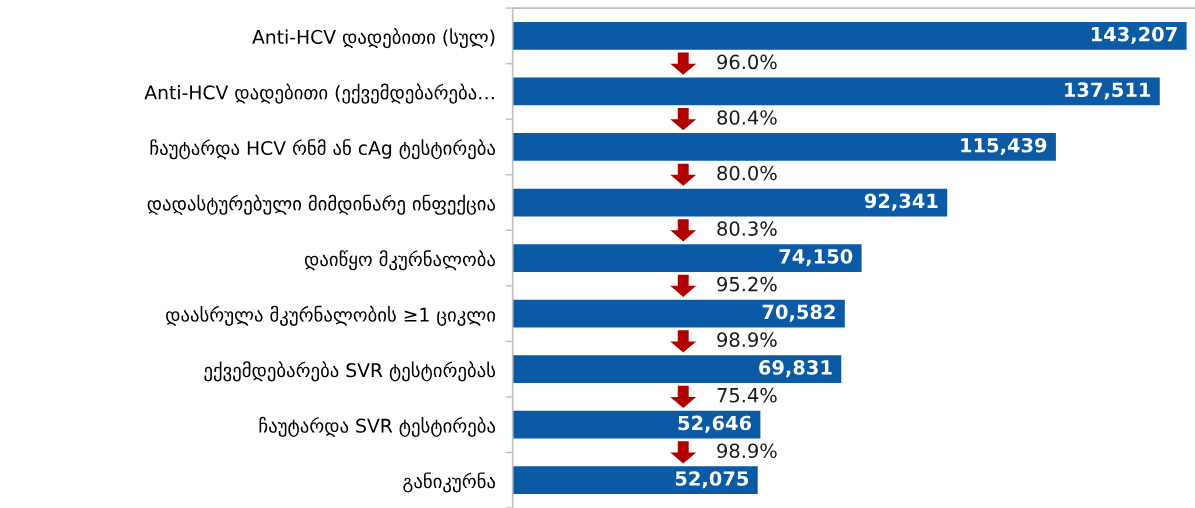 Image resolution: width=1195 pixels, height=508 pixels. What do you see at coordinates (321, 204) in the screenshot?
I see `y-tick-label: დადასტურებული მიმდინარე ინფექცია` at bounding box center [321, 204].